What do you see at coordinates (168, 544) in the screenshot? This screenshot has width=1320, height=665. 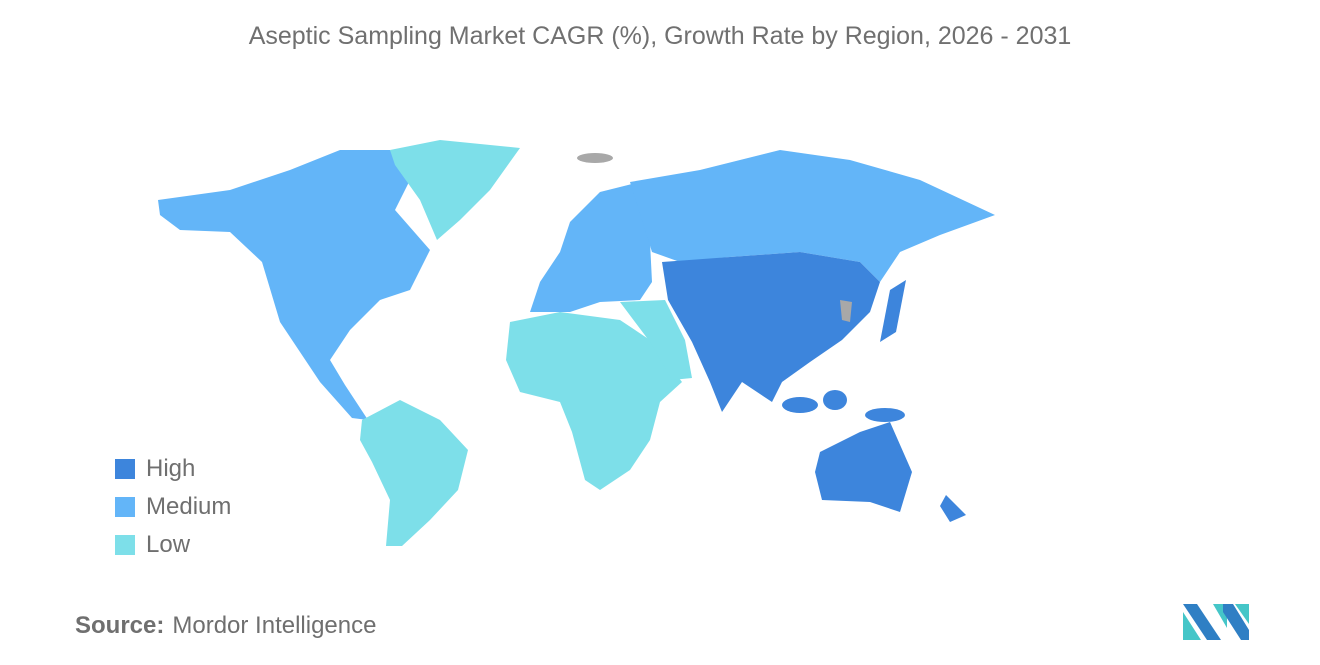 I see `legend-label-low: Low` at bounding box center [168, 544].